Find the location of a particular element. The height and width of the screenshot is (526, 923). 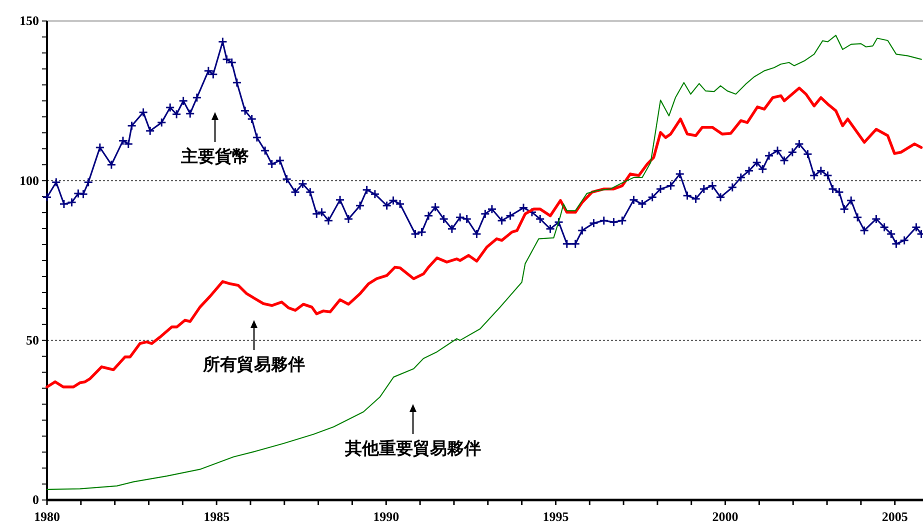

y-tick-label: 150 is located at coordinates (29, 20).